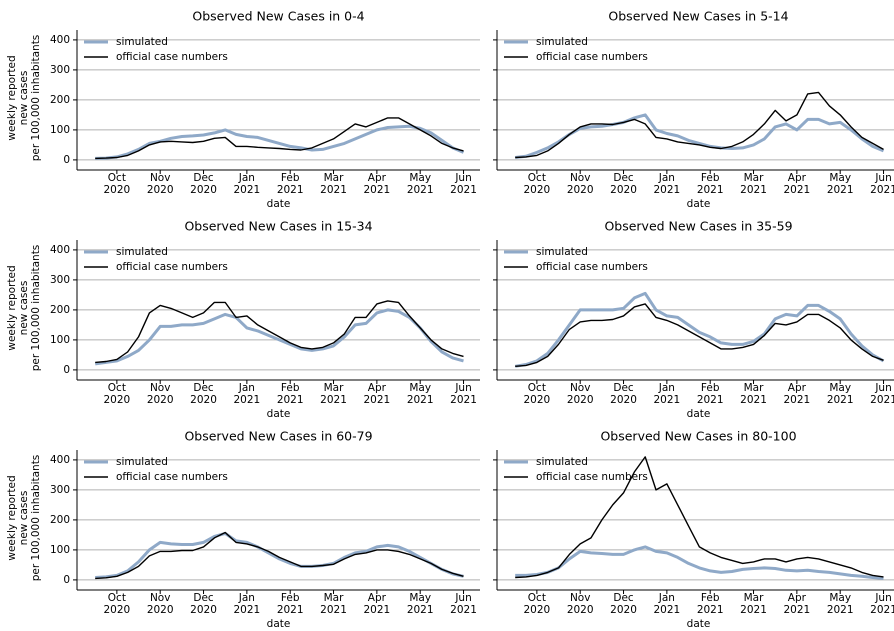 This screenshot has height=631, width=894. What do you see at coordinates (278, 16) in the screenshot?
I see `panel-title: Observed New Cases in 0-4` at bounding box center [278, 16].